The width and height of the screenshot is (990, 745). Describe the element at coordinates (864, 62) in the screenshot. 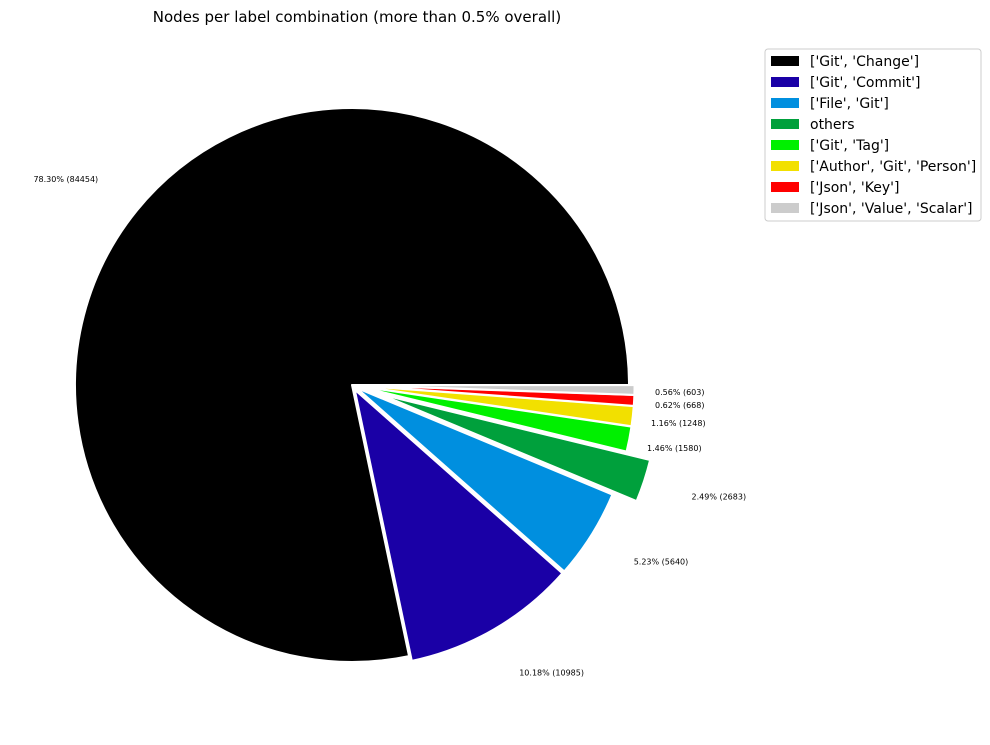

I see `legend-label-0: ['Git', 'Change']` at that location.